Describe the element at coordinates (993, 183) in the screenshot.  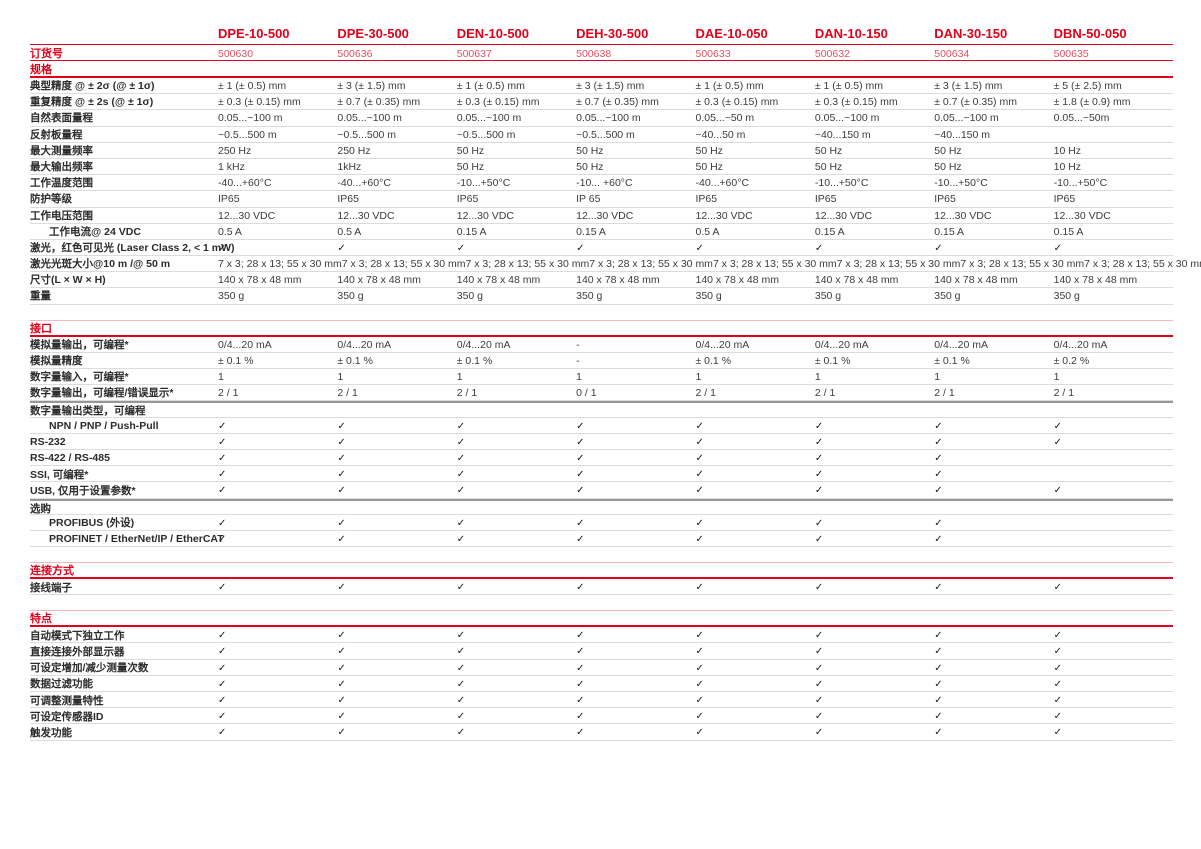
I see `value-cell: -10...+50°C` at that location.